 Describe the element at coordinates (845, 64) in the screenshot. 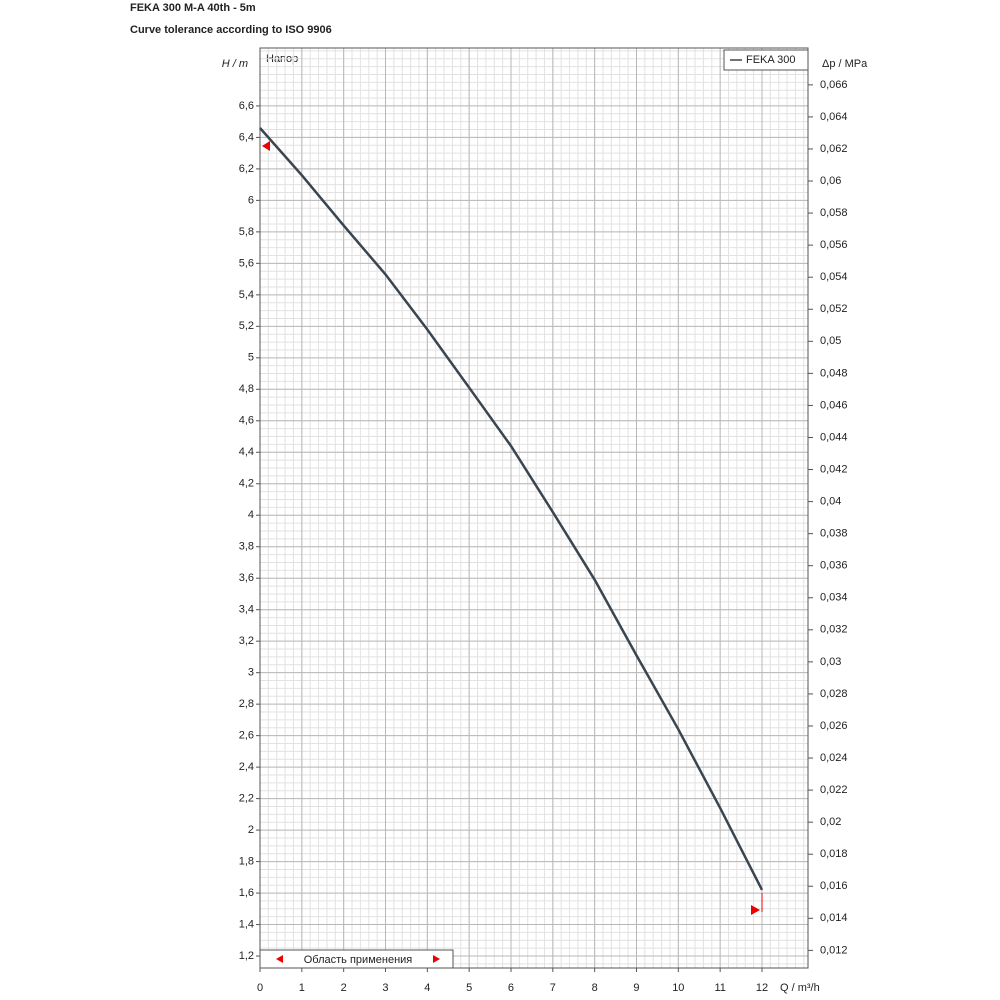

I see `y2-axis-label: Δp / MPa` at that location.